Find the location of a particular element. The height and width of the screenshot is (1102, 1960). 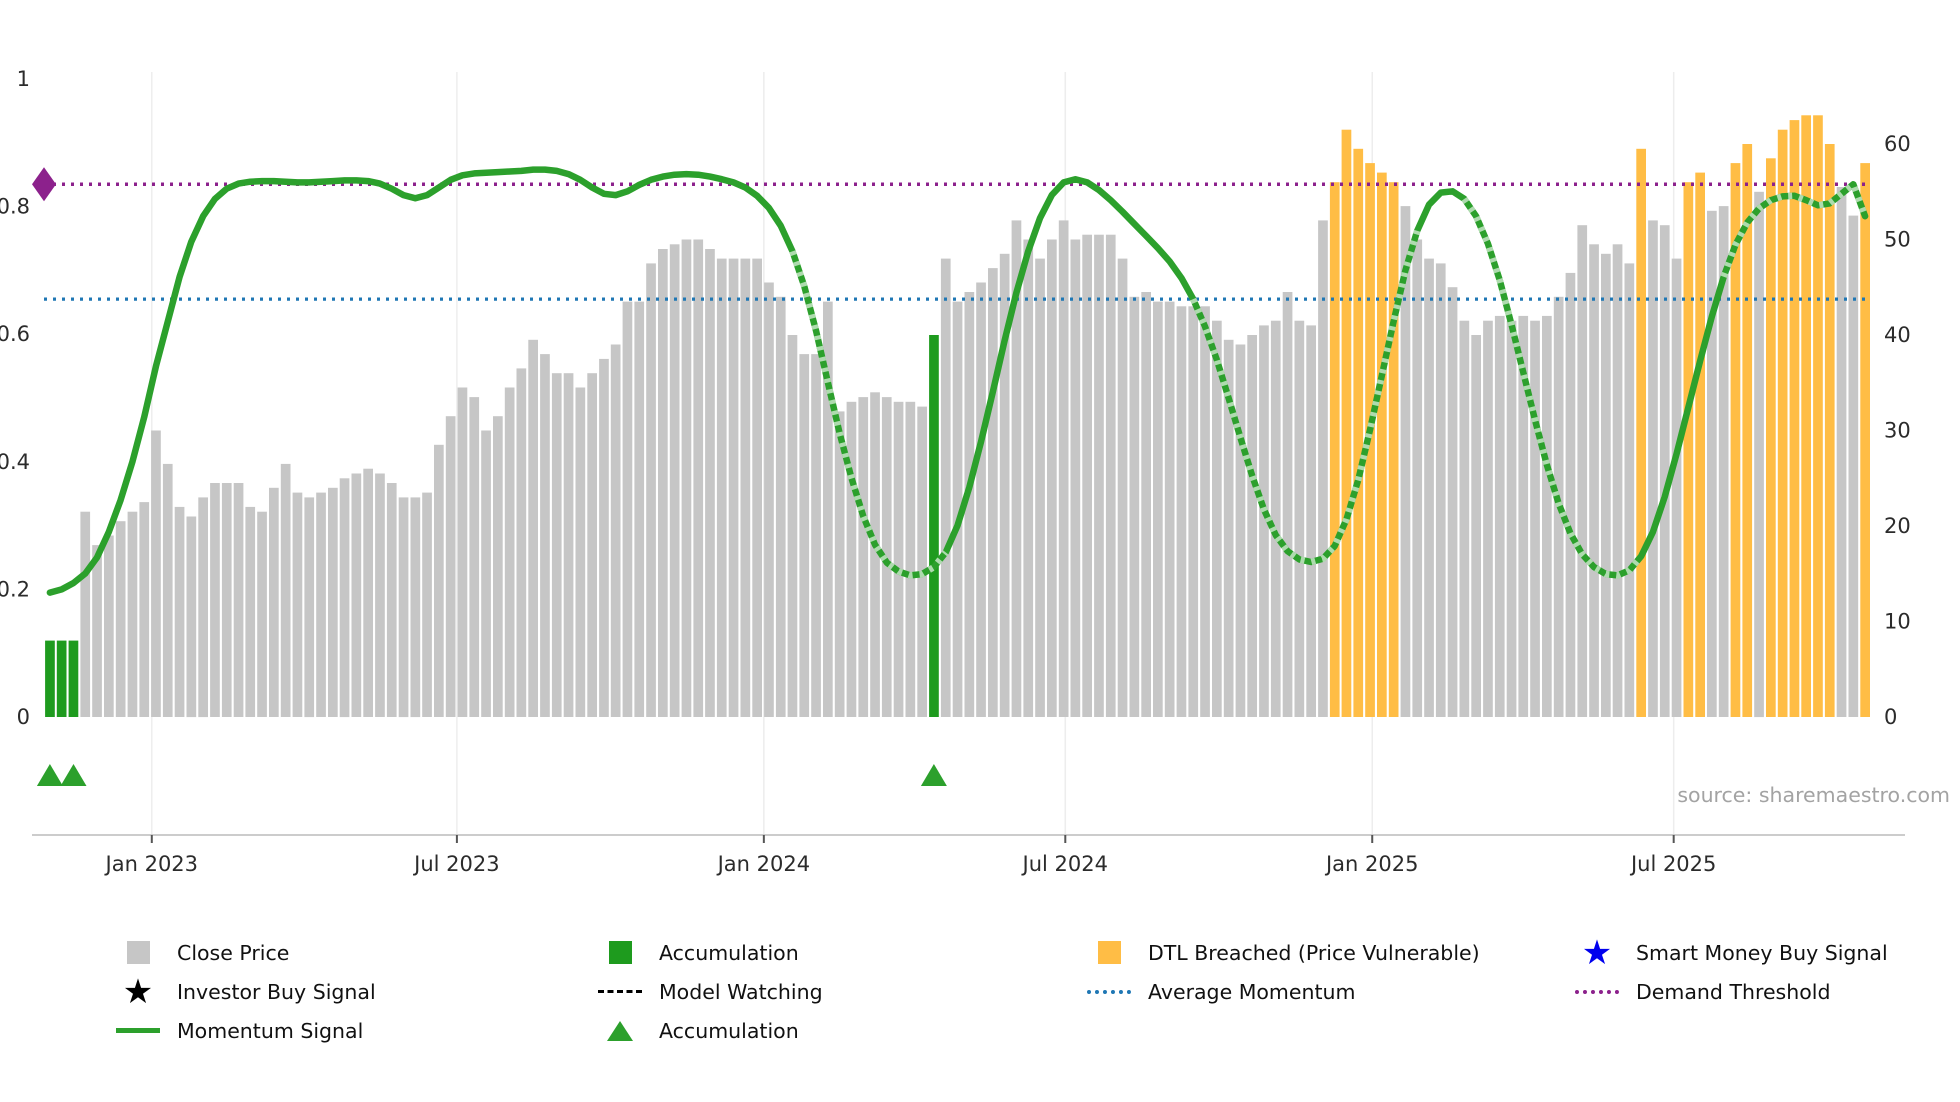

legend-item-average-momentum: Average Momentum is located at coordinates (1329, 992).